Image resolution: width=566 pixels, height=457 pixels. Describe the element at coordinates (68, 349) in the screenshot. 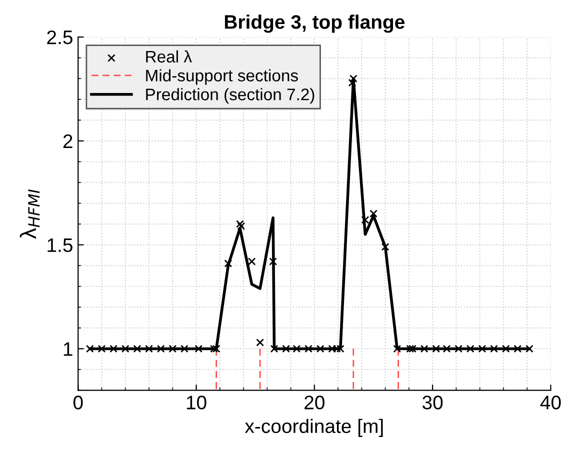

I see `y-tick-label: 1` at that location.